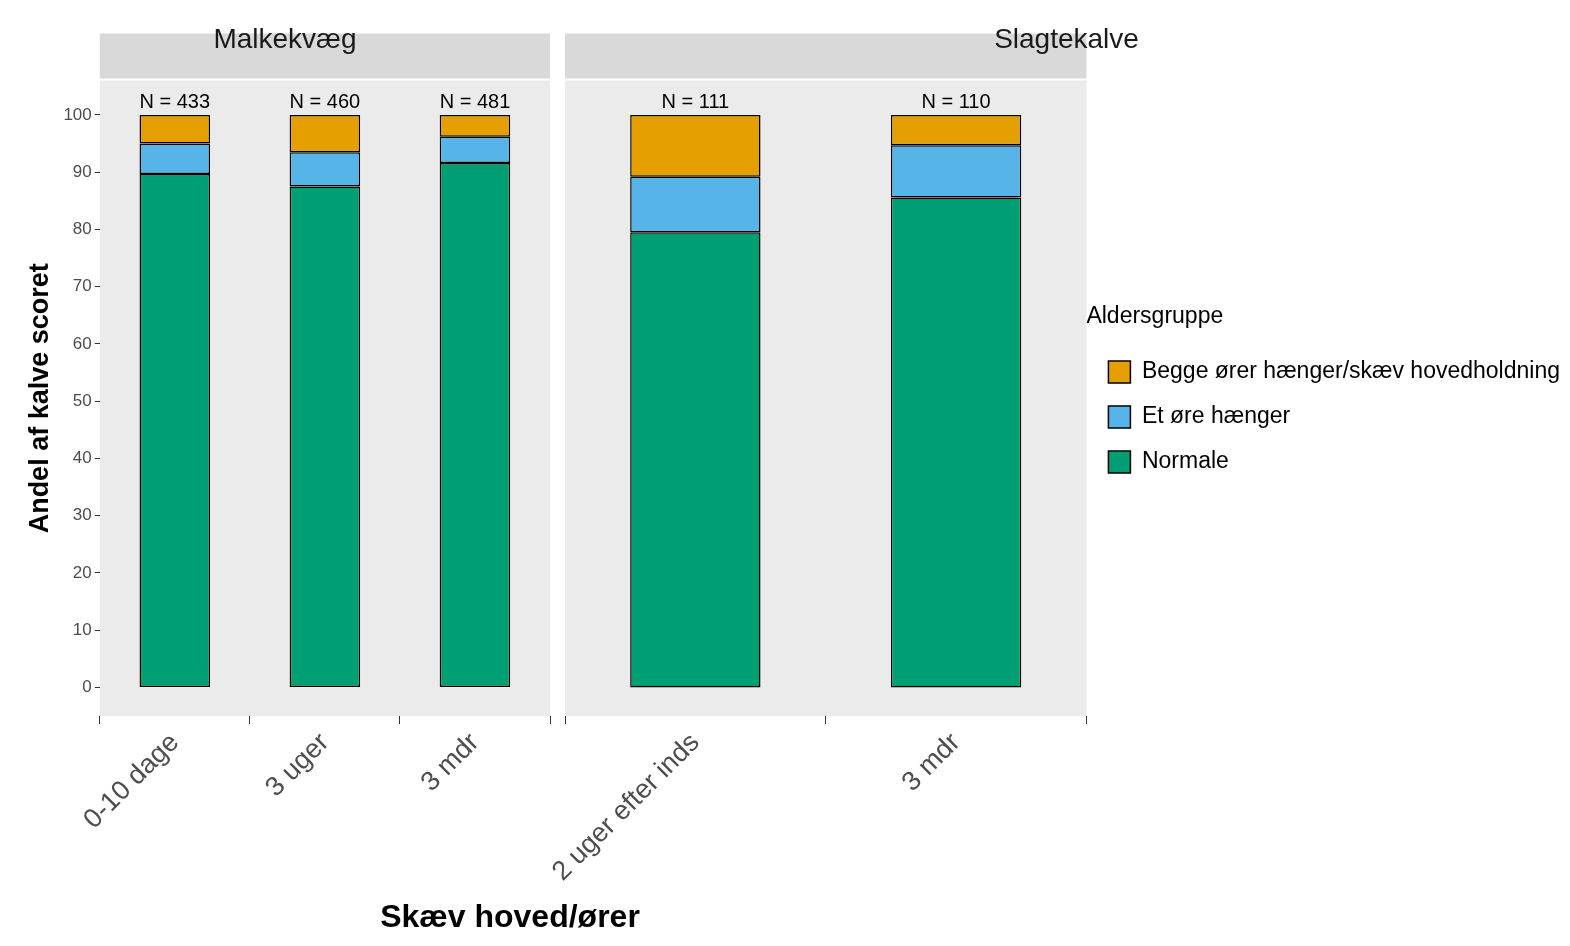 The width and height of the screenshot is (1570, 946). Describe the element at coordinates (87, 687) in the screenshot. I see `y-tick-label: 0` at that location.